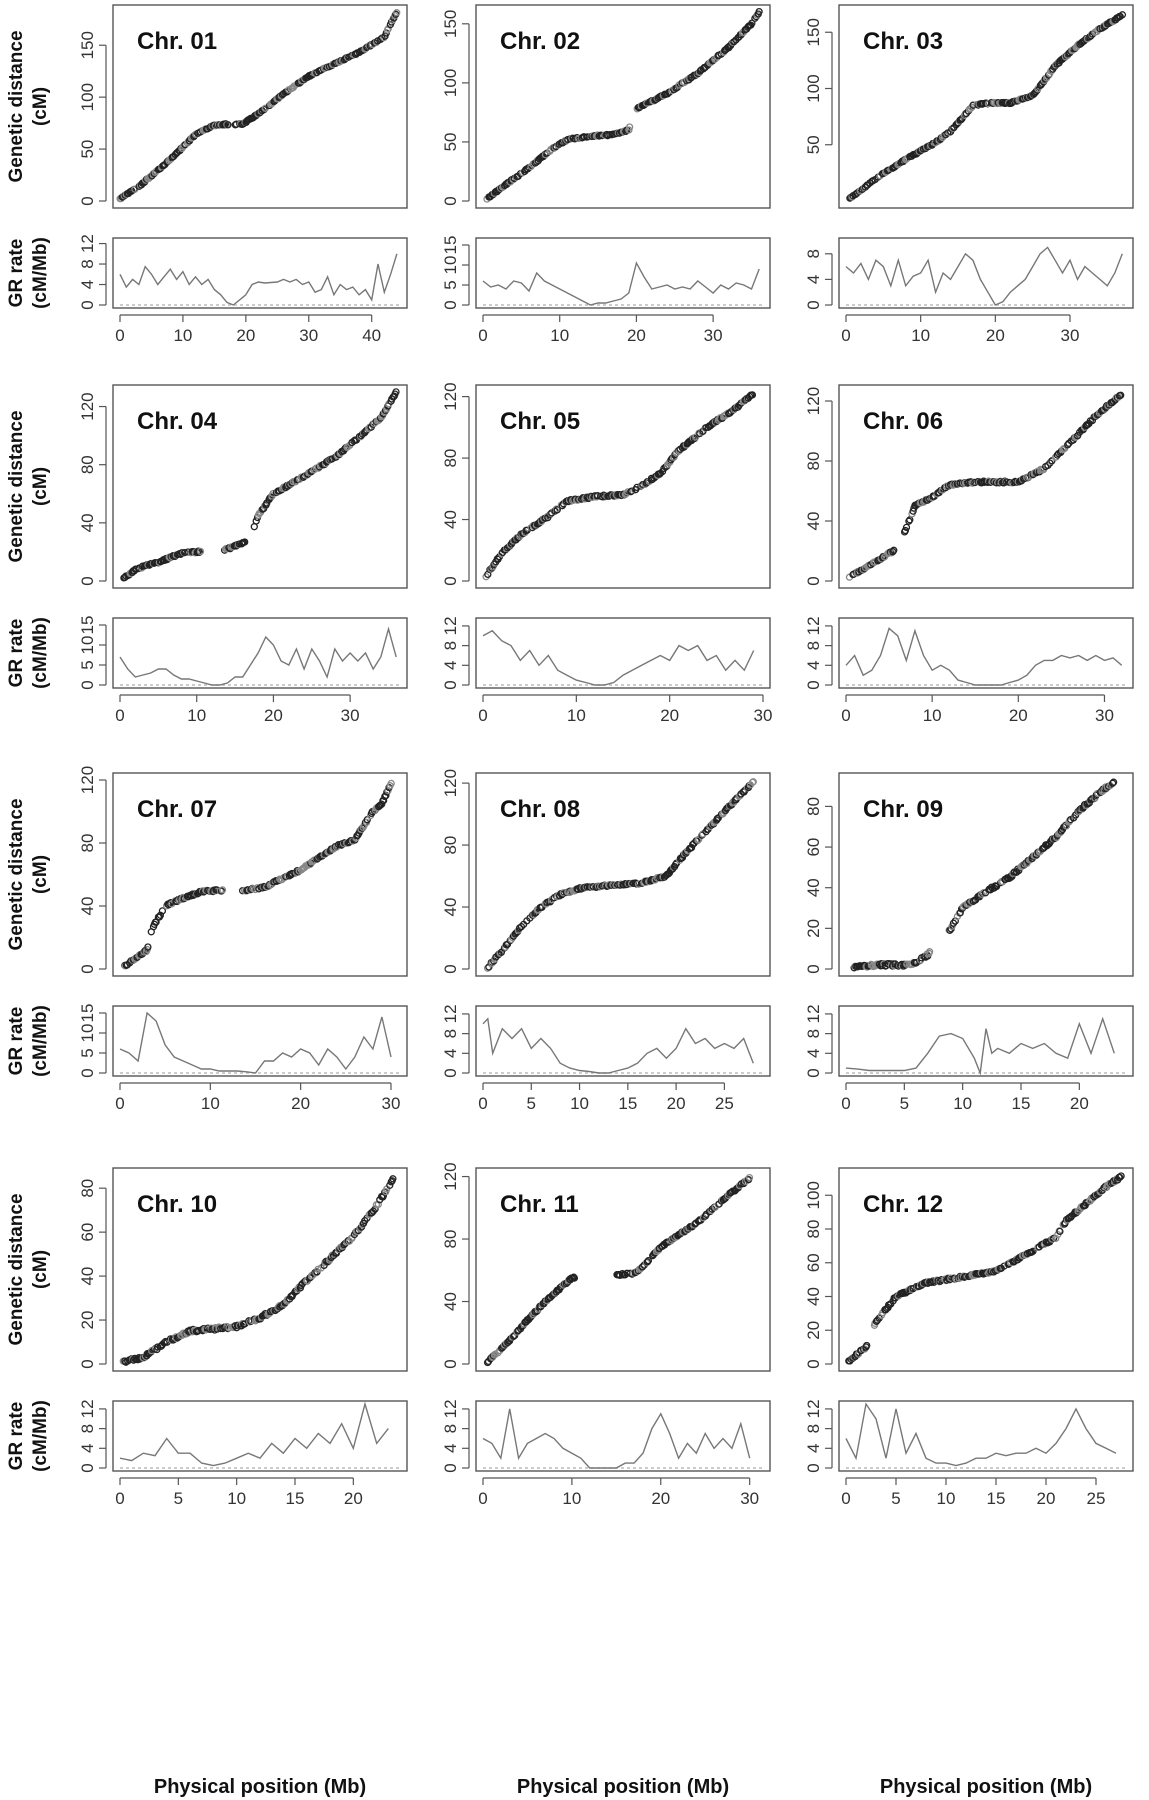 The image size is (1149, 1800). I want to click on y-tick-label: 100, so click(87, 97).